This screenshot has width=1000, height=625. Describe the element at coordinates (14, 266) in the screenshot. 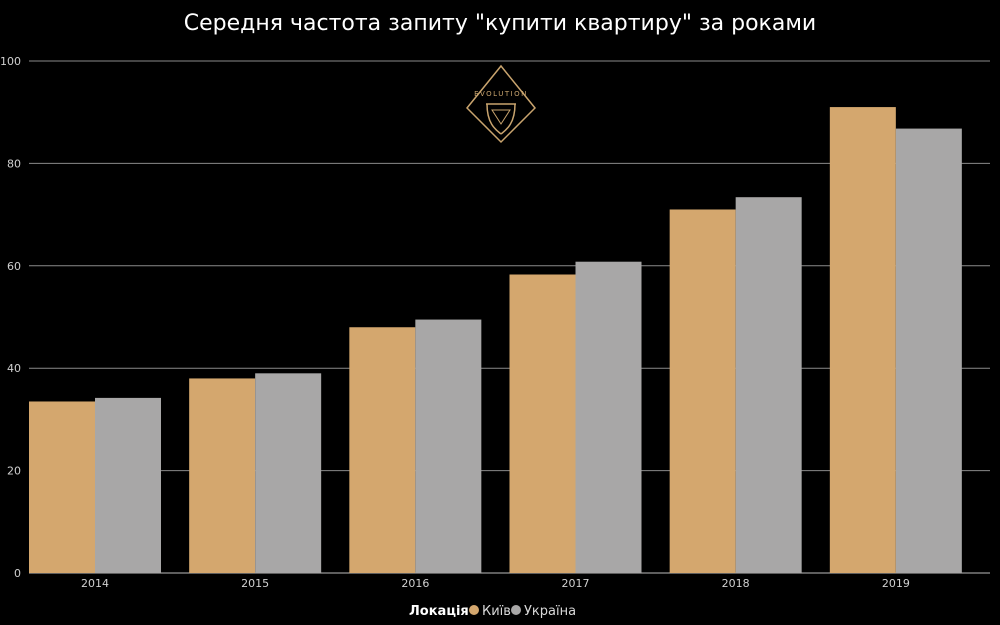

I see `y-tick-label: 60` at that location.